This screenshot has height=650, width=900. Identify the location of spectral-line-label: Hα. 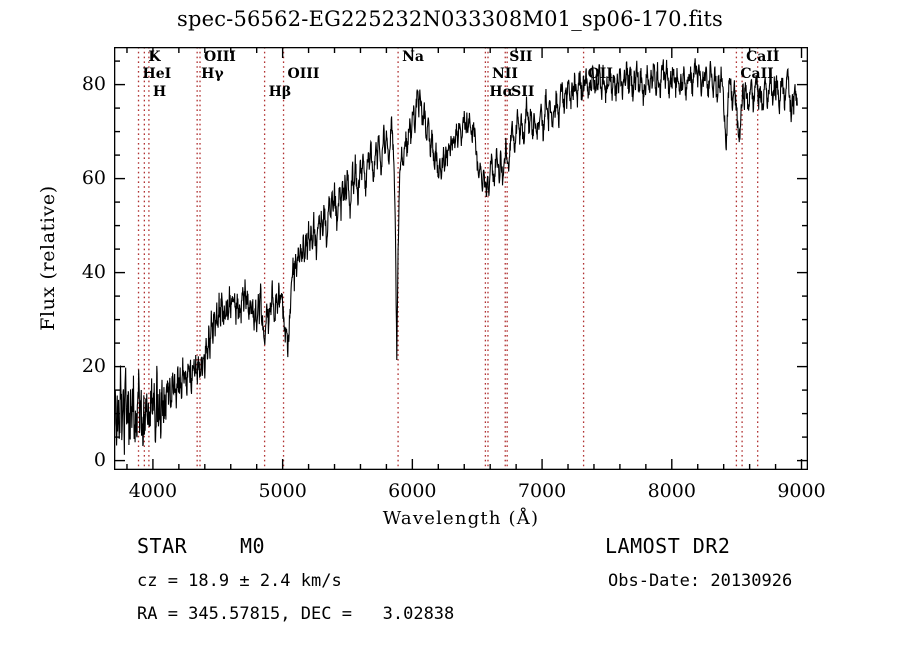
(501, 92).